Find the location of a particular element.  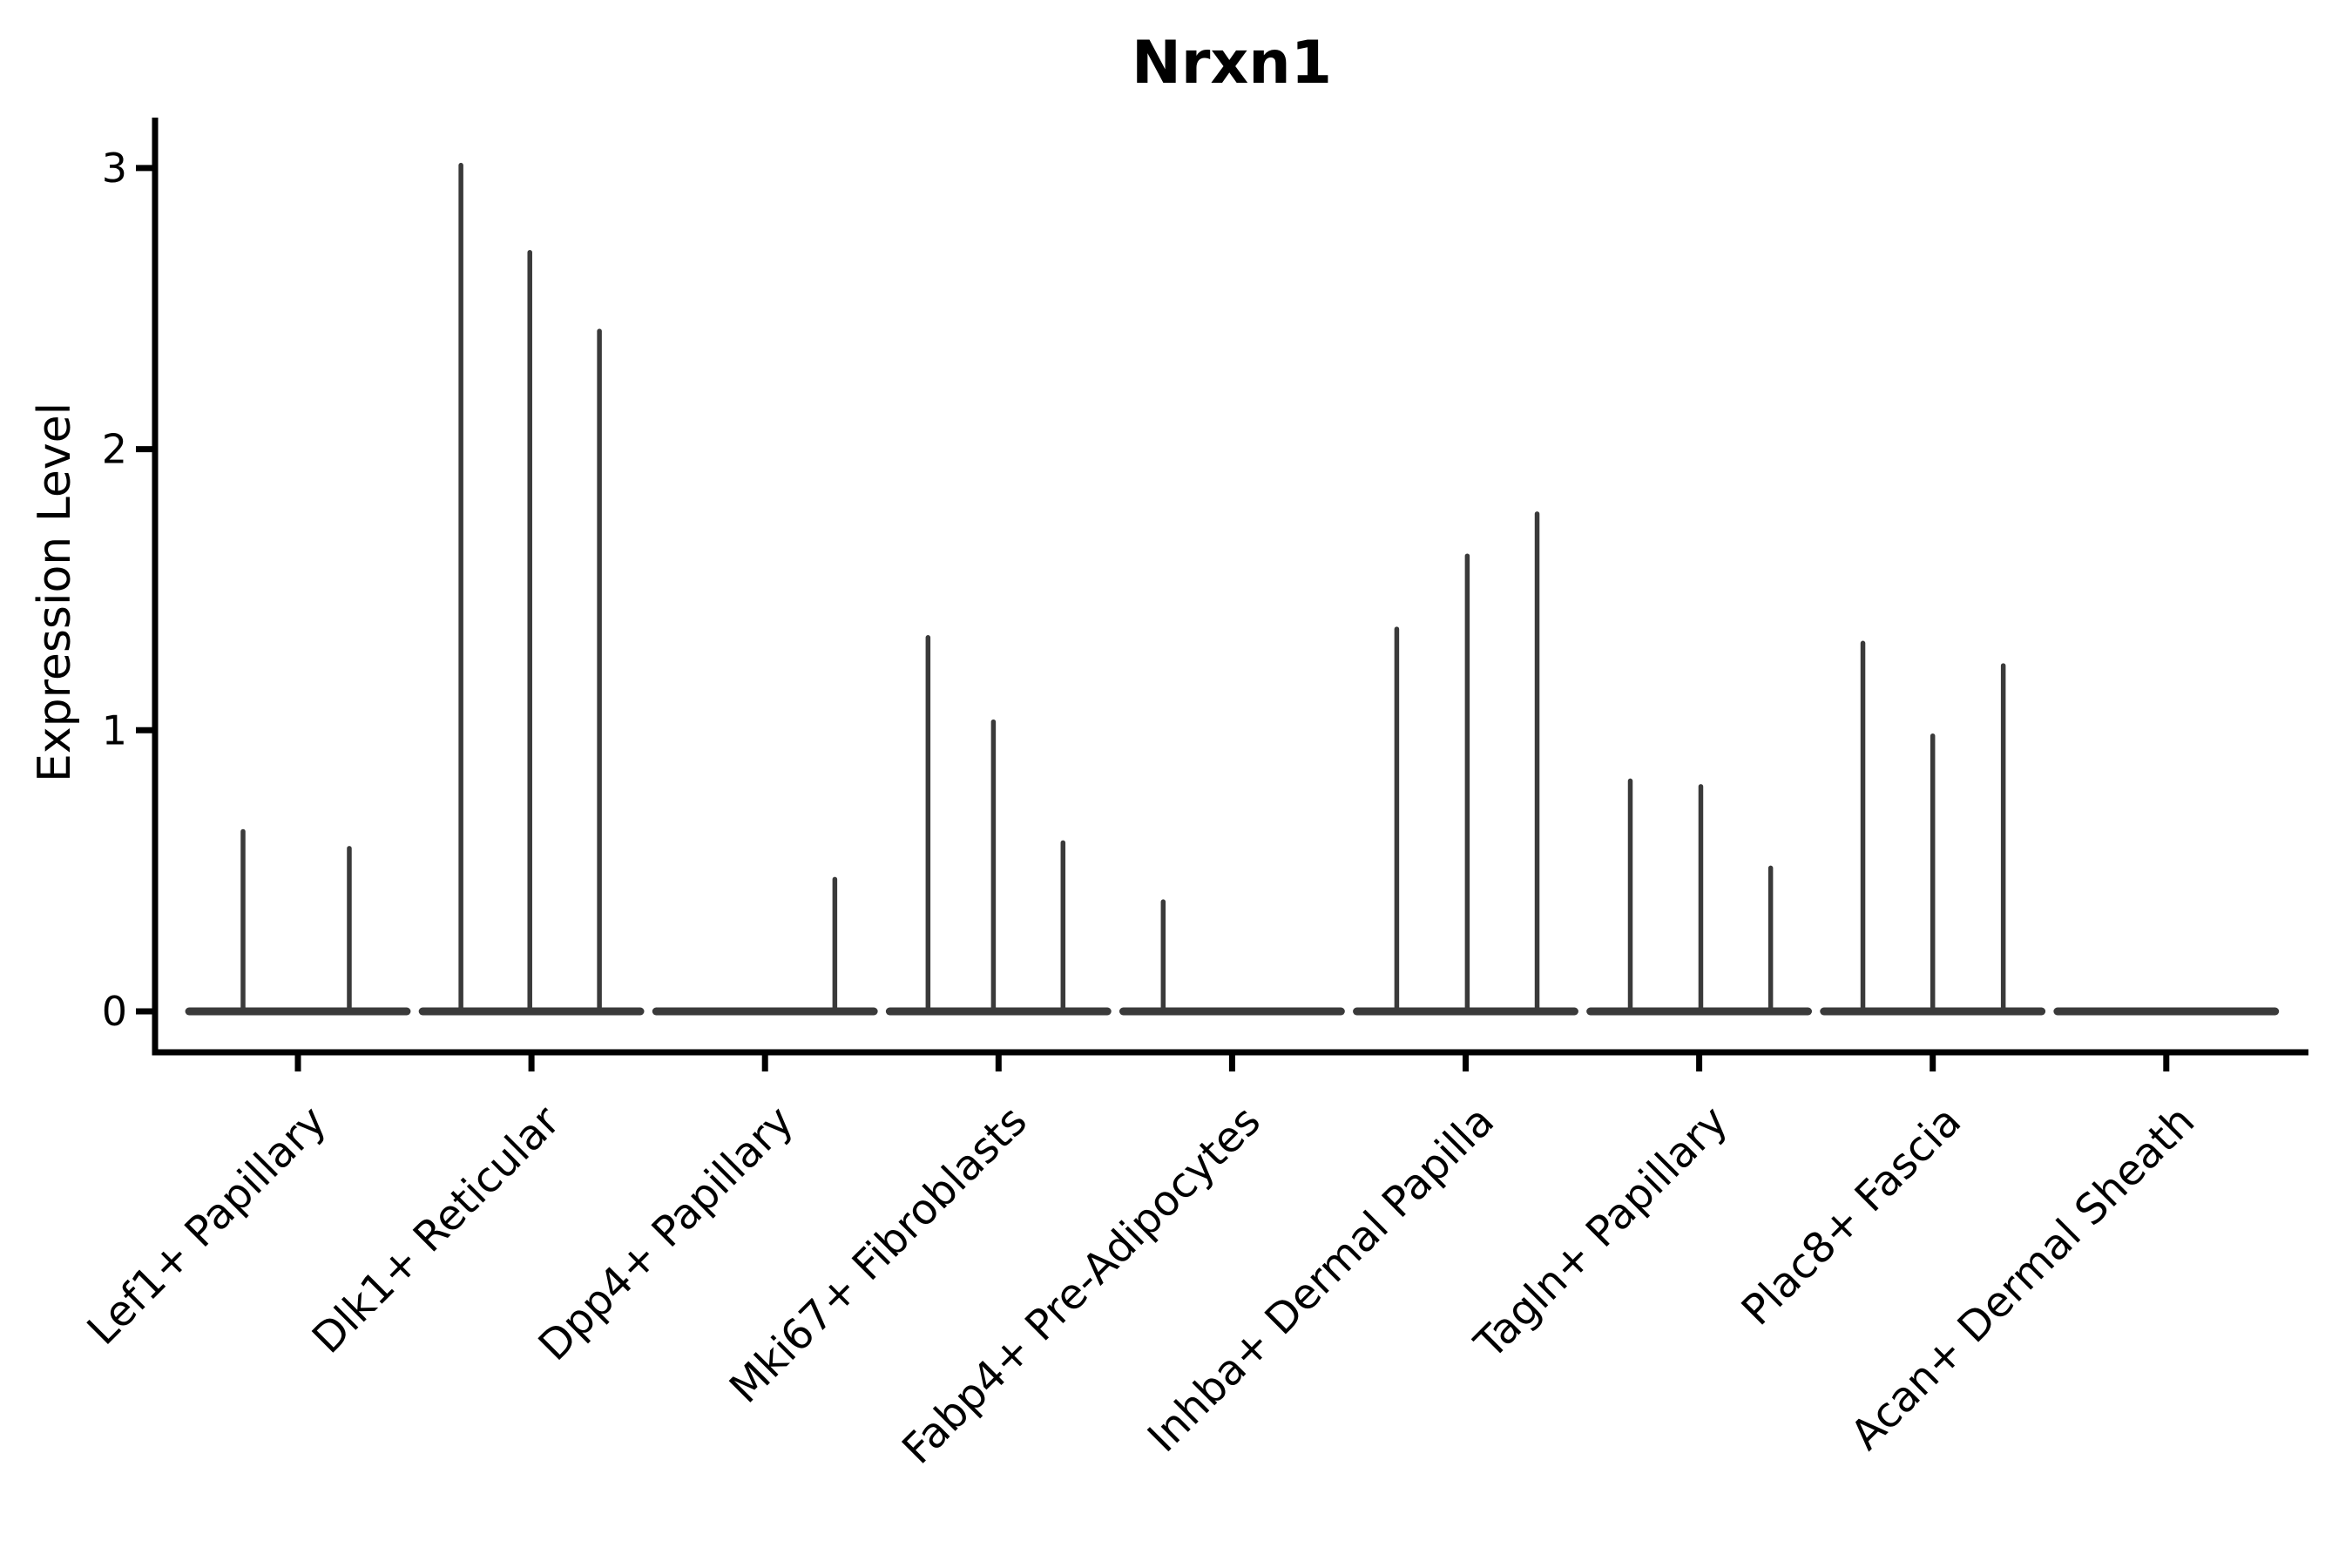

x-tick-label: Lef1+ Papillary is located at coordinates (207, 1226).